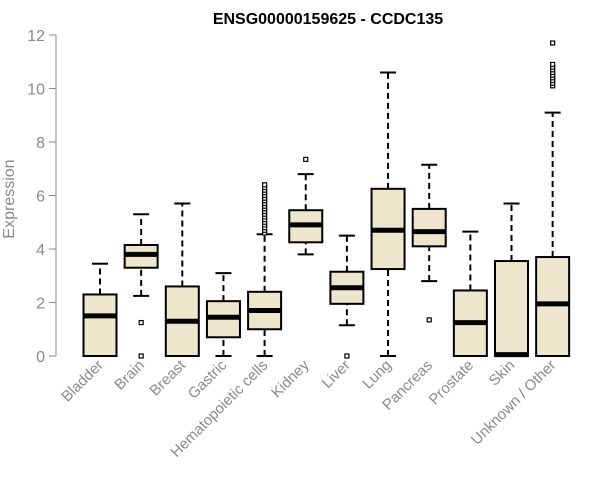 The width and height of the screenshot is (600, 500). I want to click on box-unknown-other, so click(553, 198).